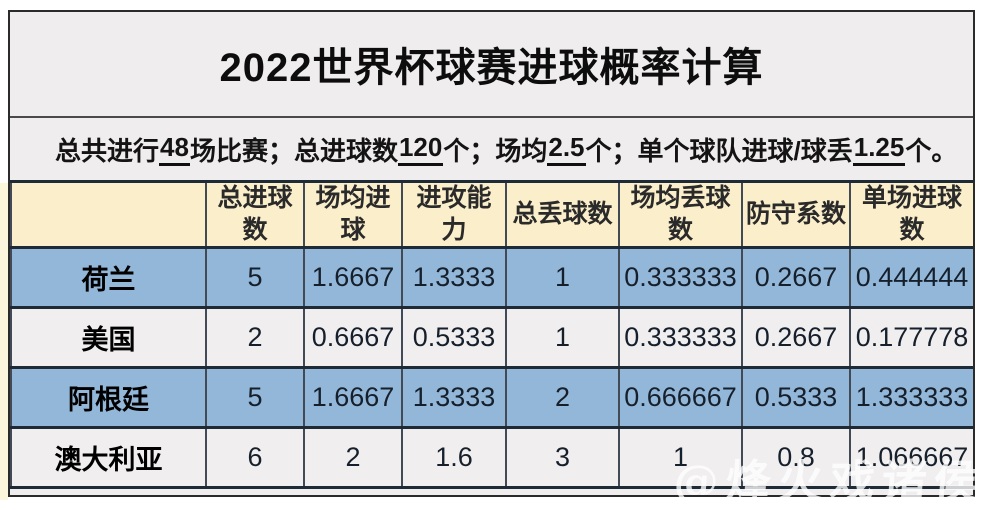 This screenshot has height=510, width=984. I want to click on summary-number-goals: 120, so click(420, 149).